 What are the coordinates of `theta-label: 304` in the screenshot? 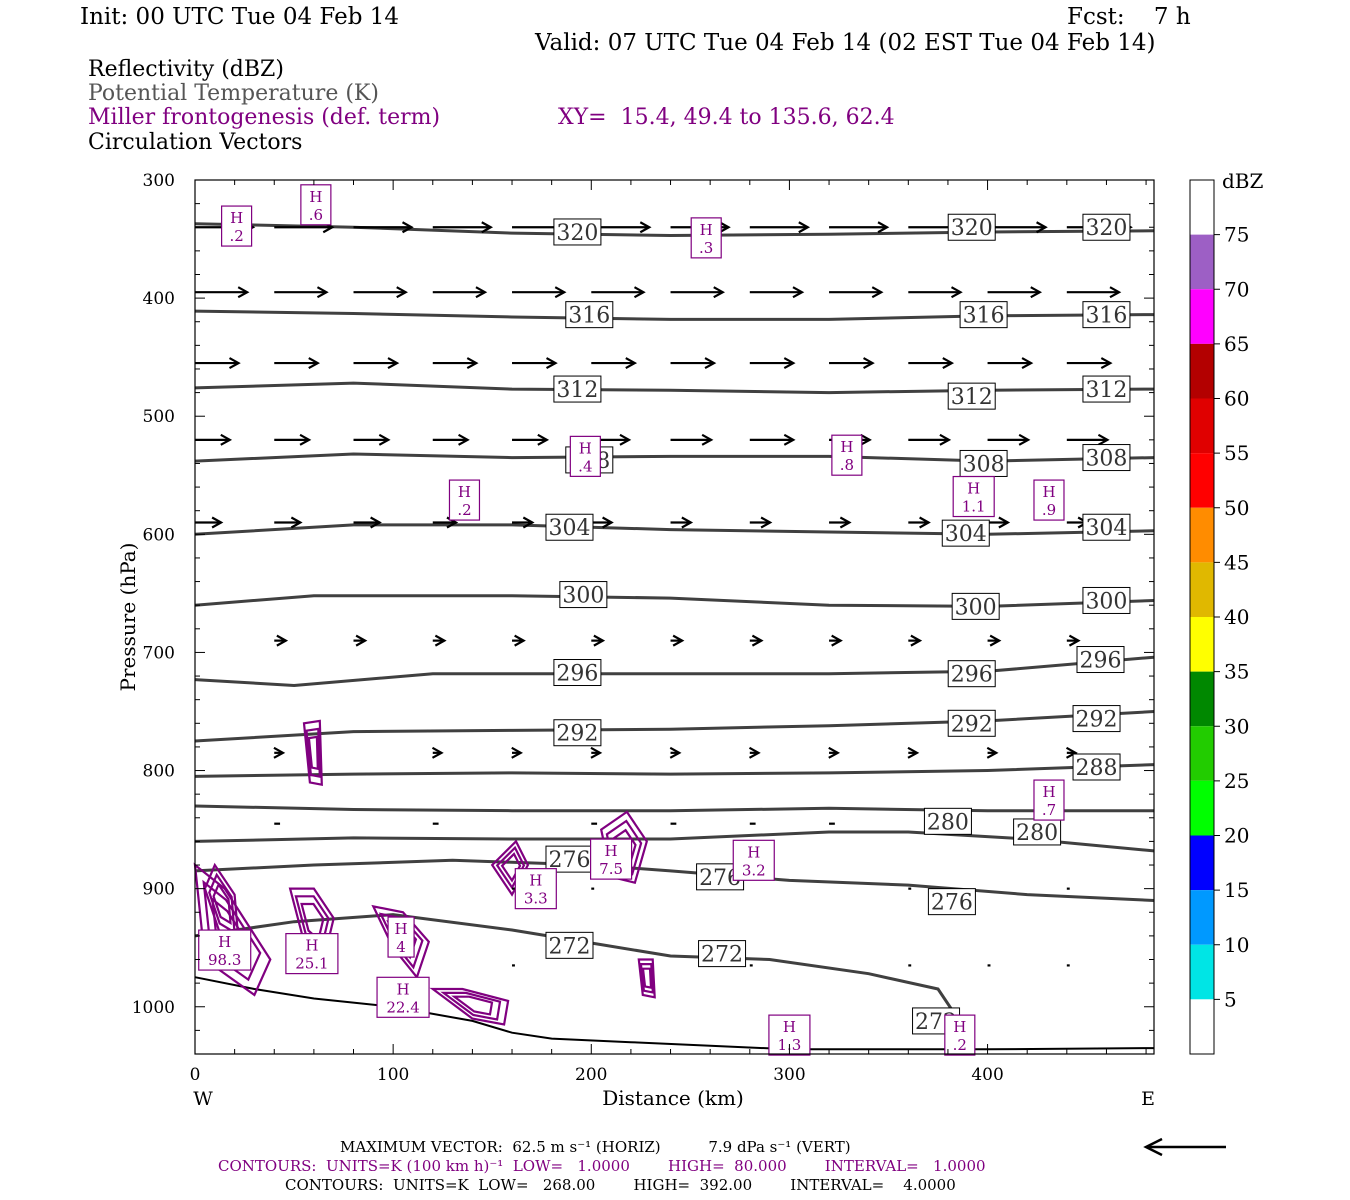 It's located at (1106, 528).